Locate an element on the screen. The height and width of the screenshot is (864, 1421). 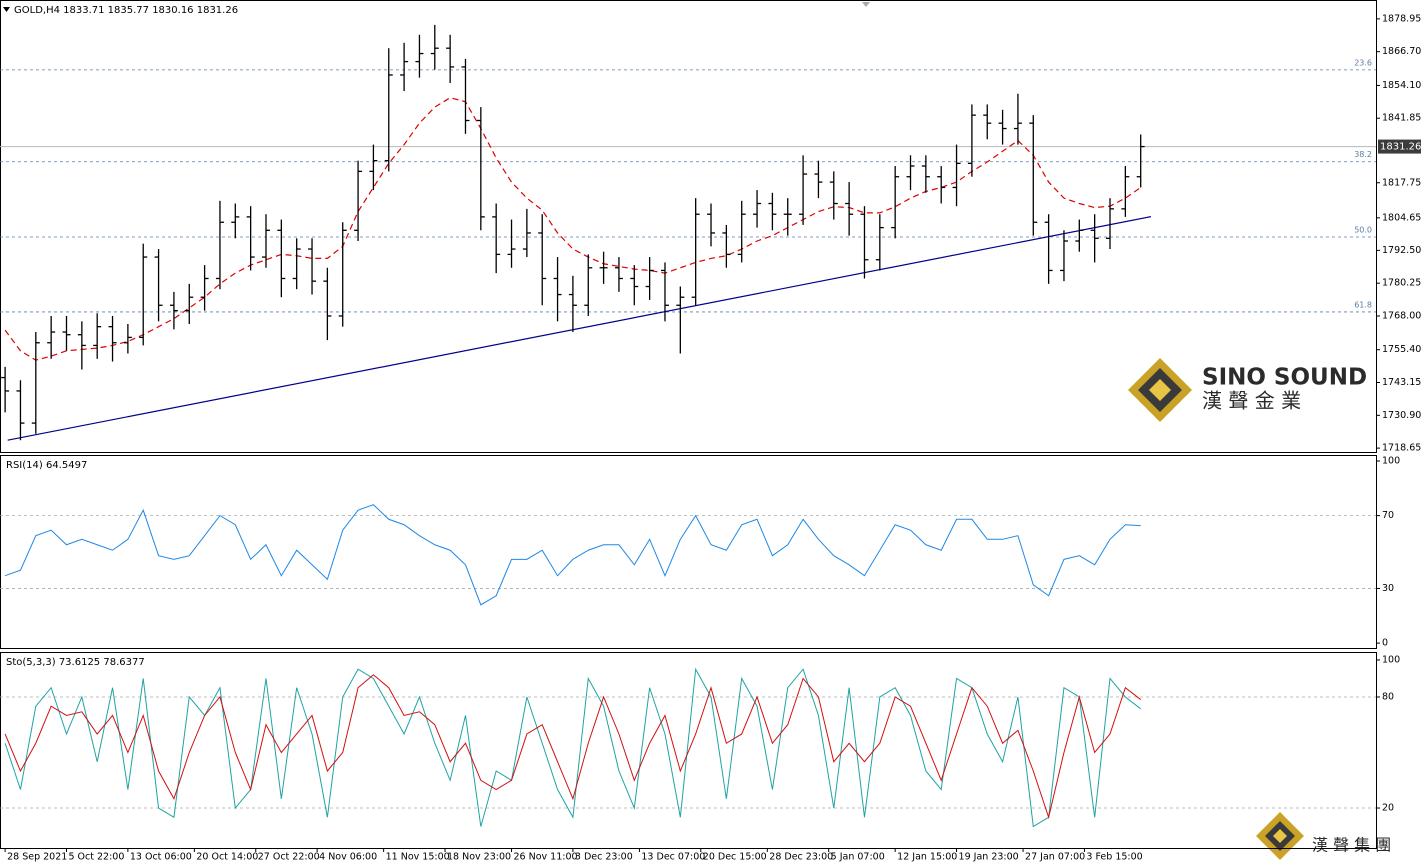
scroll-marker is located at coordinates (866, 4).